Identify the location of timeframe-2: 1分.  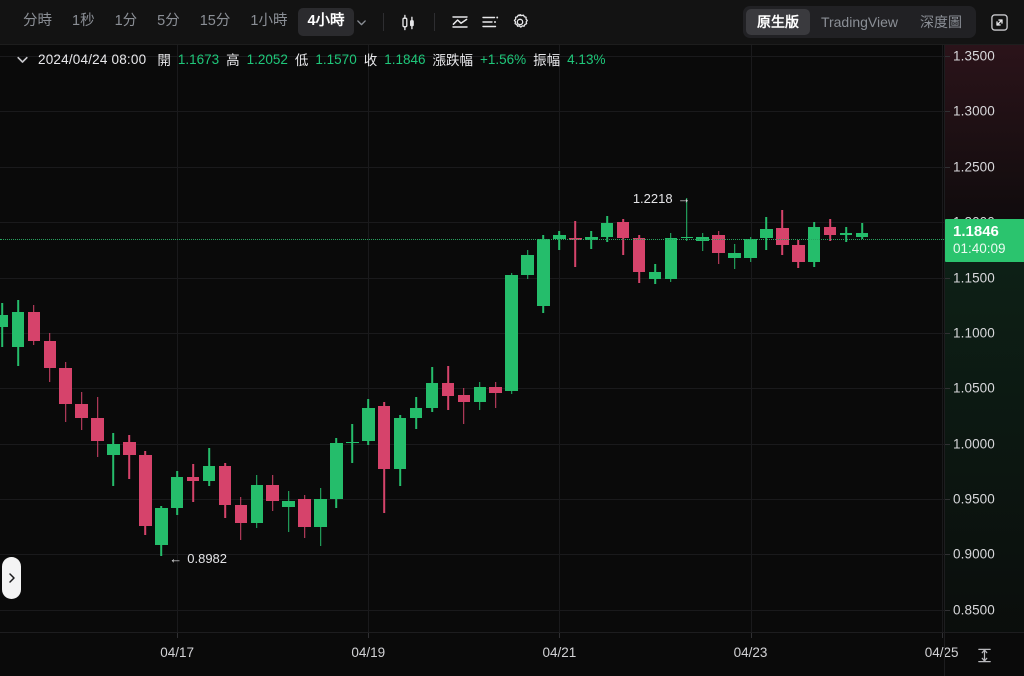
(126, 21).